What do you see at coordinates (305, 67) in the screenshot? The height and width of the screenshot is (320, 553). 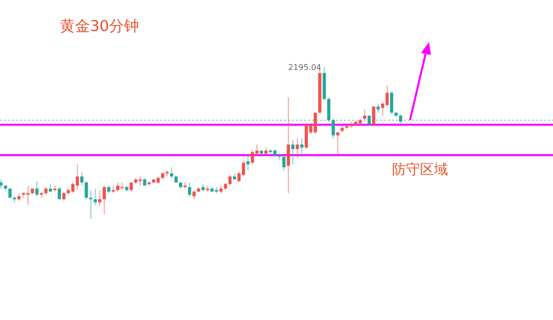 I see `annotation: 2195.04` at bounding box center [305, 67].